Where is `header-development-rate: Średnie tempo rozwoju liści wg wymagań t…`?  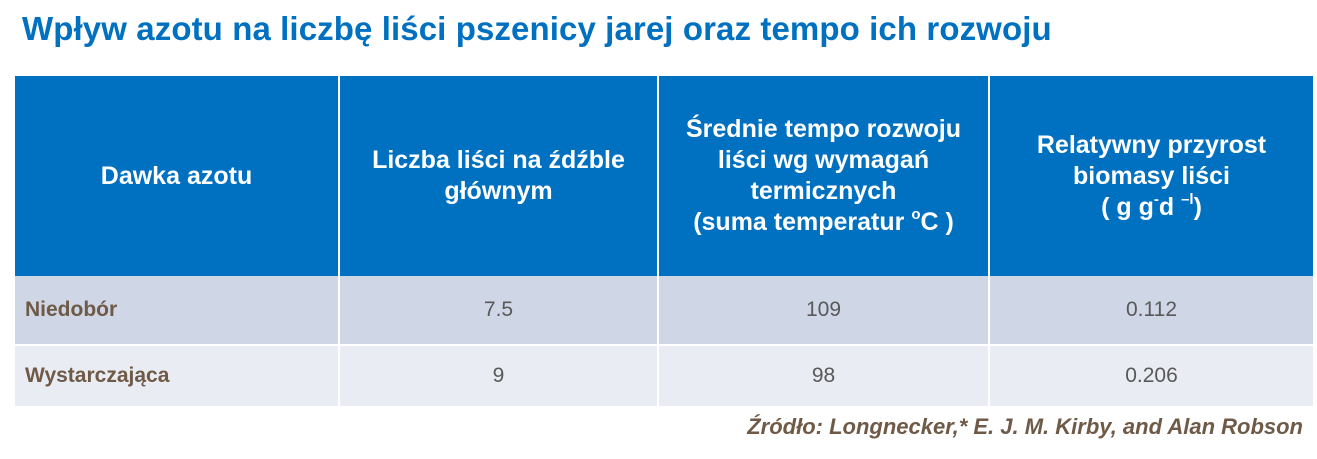 header-development-rate: Średnie tempo rozwoju liści wg wymagań t… is located at coordinates (824, 176).